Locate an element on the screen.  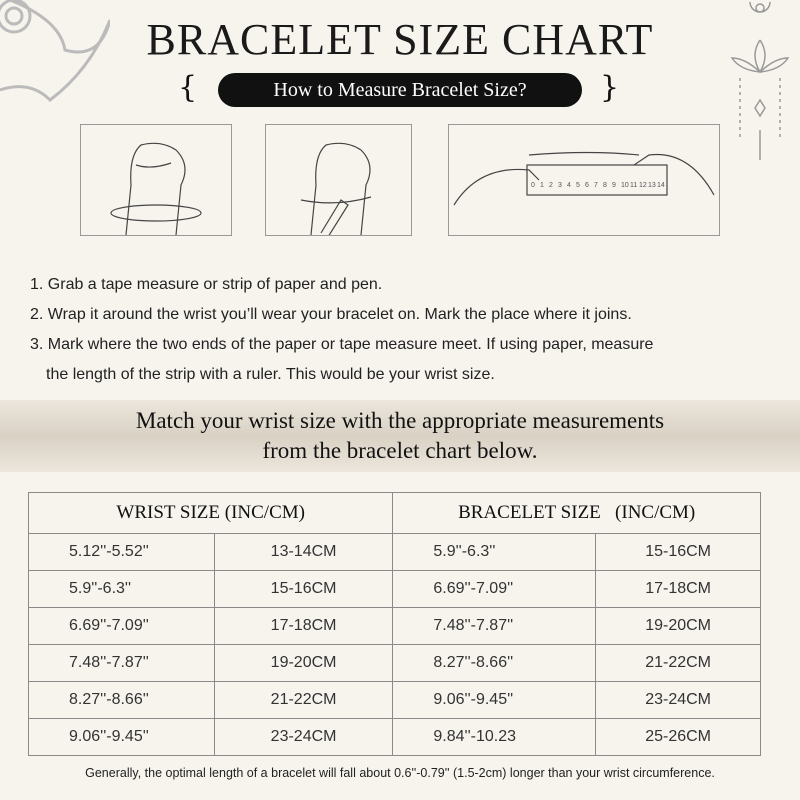
bracelet-inches-cell: 9.84''-10.23 is located at coordinates (494, 737).